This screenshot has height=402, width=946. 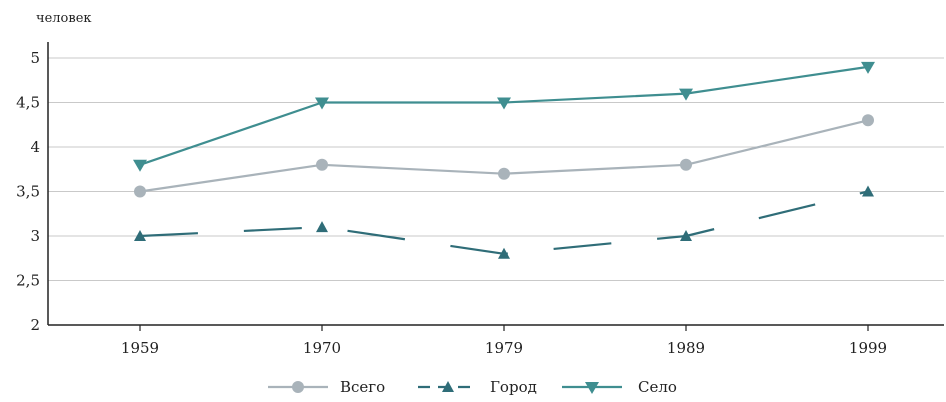 What do you see at coordinates (64, 18) in the screenshot?
I see `y-axis-title: человек` at bounding box center [64, 18].